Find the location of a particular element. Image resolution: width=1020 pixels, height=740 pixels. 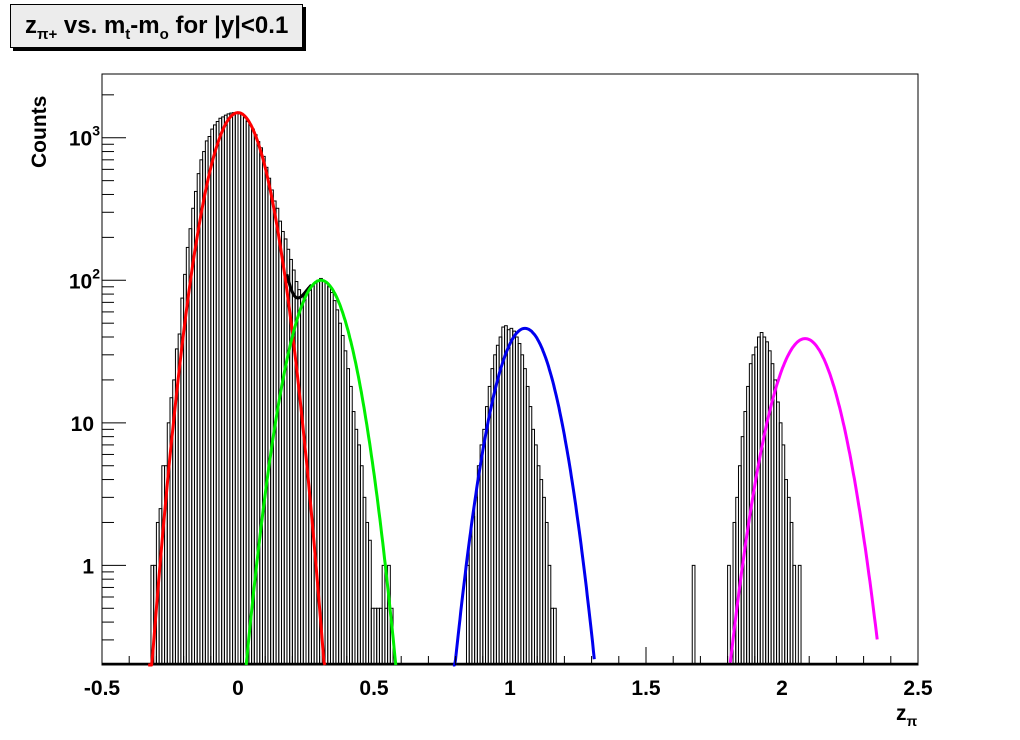

x-tick-label: -0.5 is located at coordinates (102, 688).